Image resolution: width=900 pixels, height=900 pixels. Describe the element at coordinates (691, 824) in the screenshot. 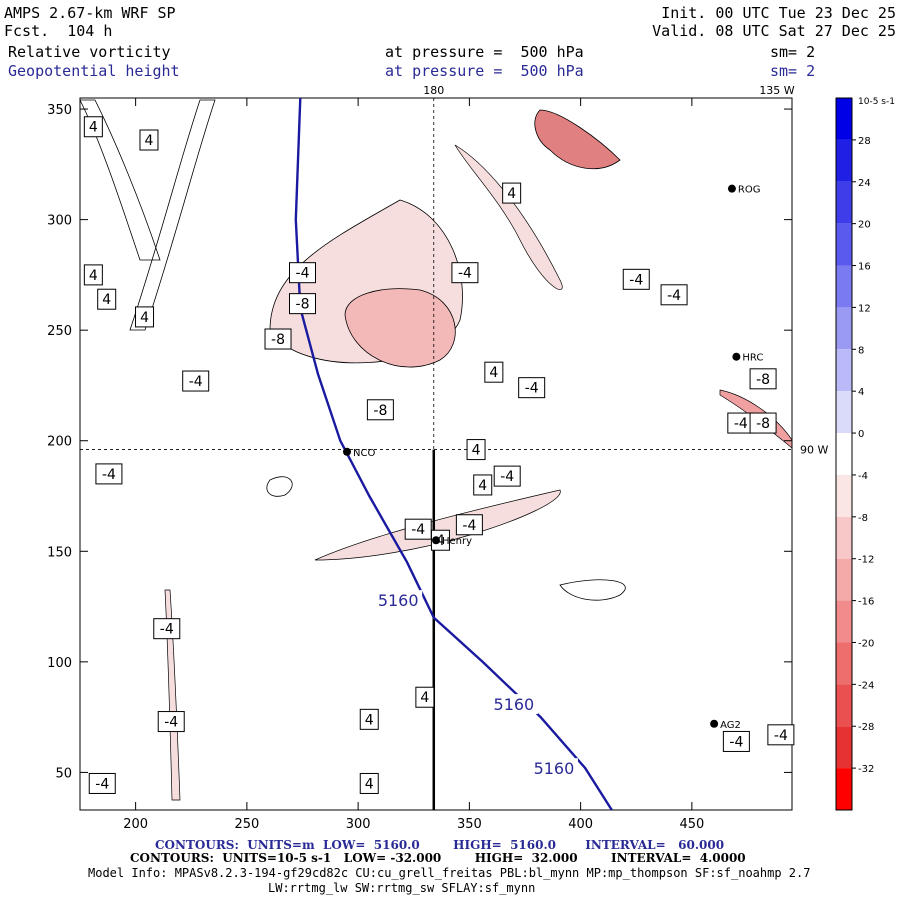

I see `x-tick-label: 450` at that location.